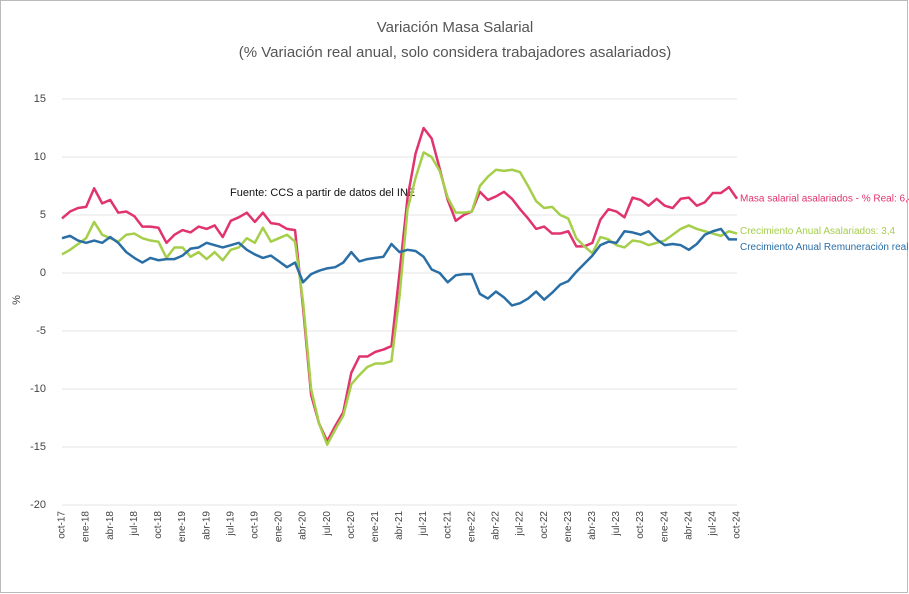 This screenshot has height=594, width=909. What do you see at coordinates (688, 525) in the screenshot?
I see `x-tick-label: abr-24` at bounding box center [688, 525].